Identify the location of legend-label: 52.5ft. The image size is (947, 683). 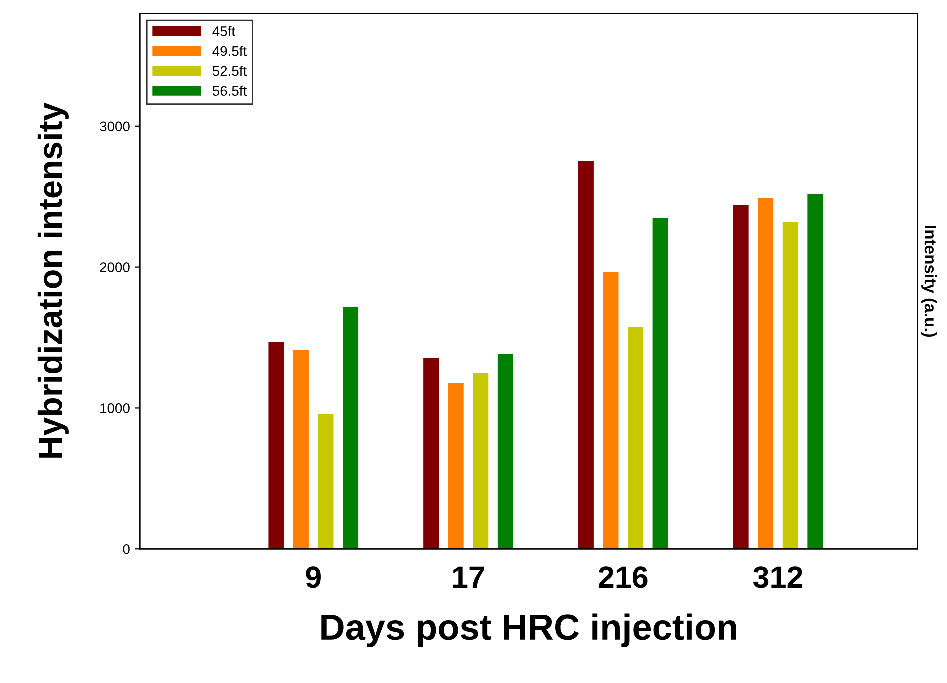
(230, 71).